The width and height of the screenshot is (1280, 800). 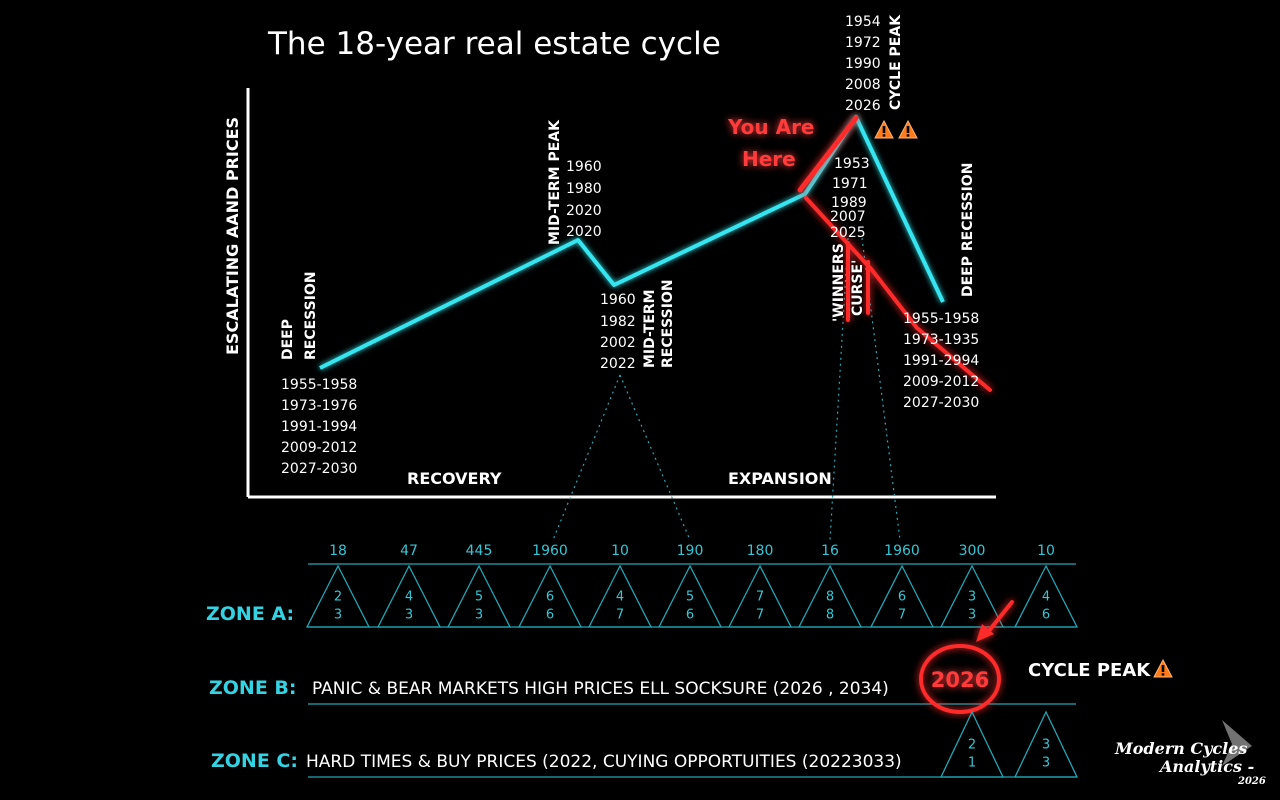 I want to click on svg-text: 1990, so click(x=863, y=64).